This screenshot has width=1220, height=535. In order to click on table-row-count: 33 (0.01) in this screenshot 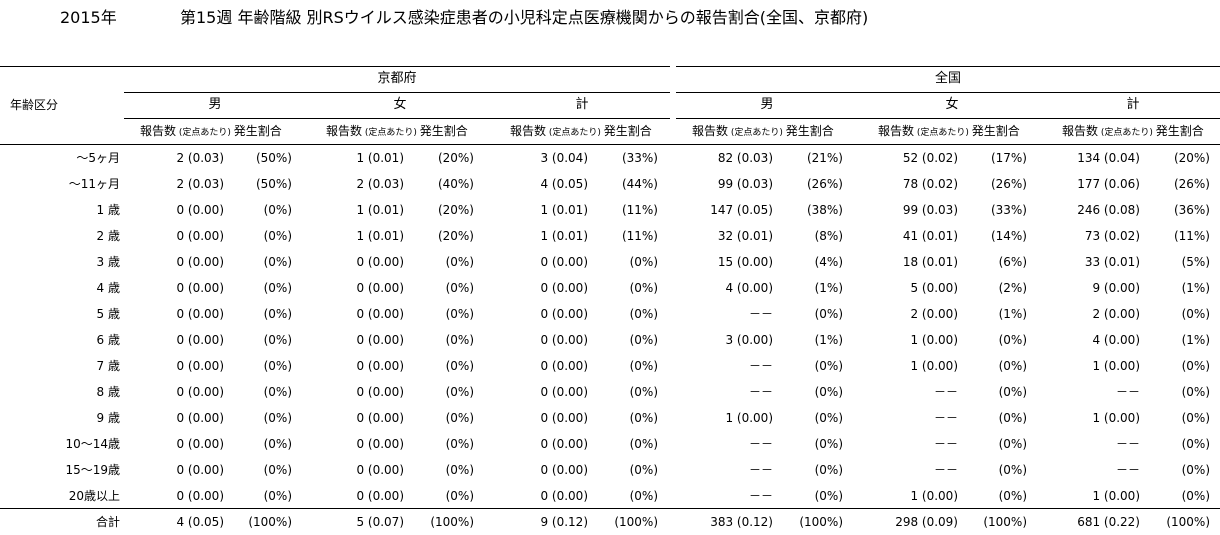, I will do `click(1112, 262)`.